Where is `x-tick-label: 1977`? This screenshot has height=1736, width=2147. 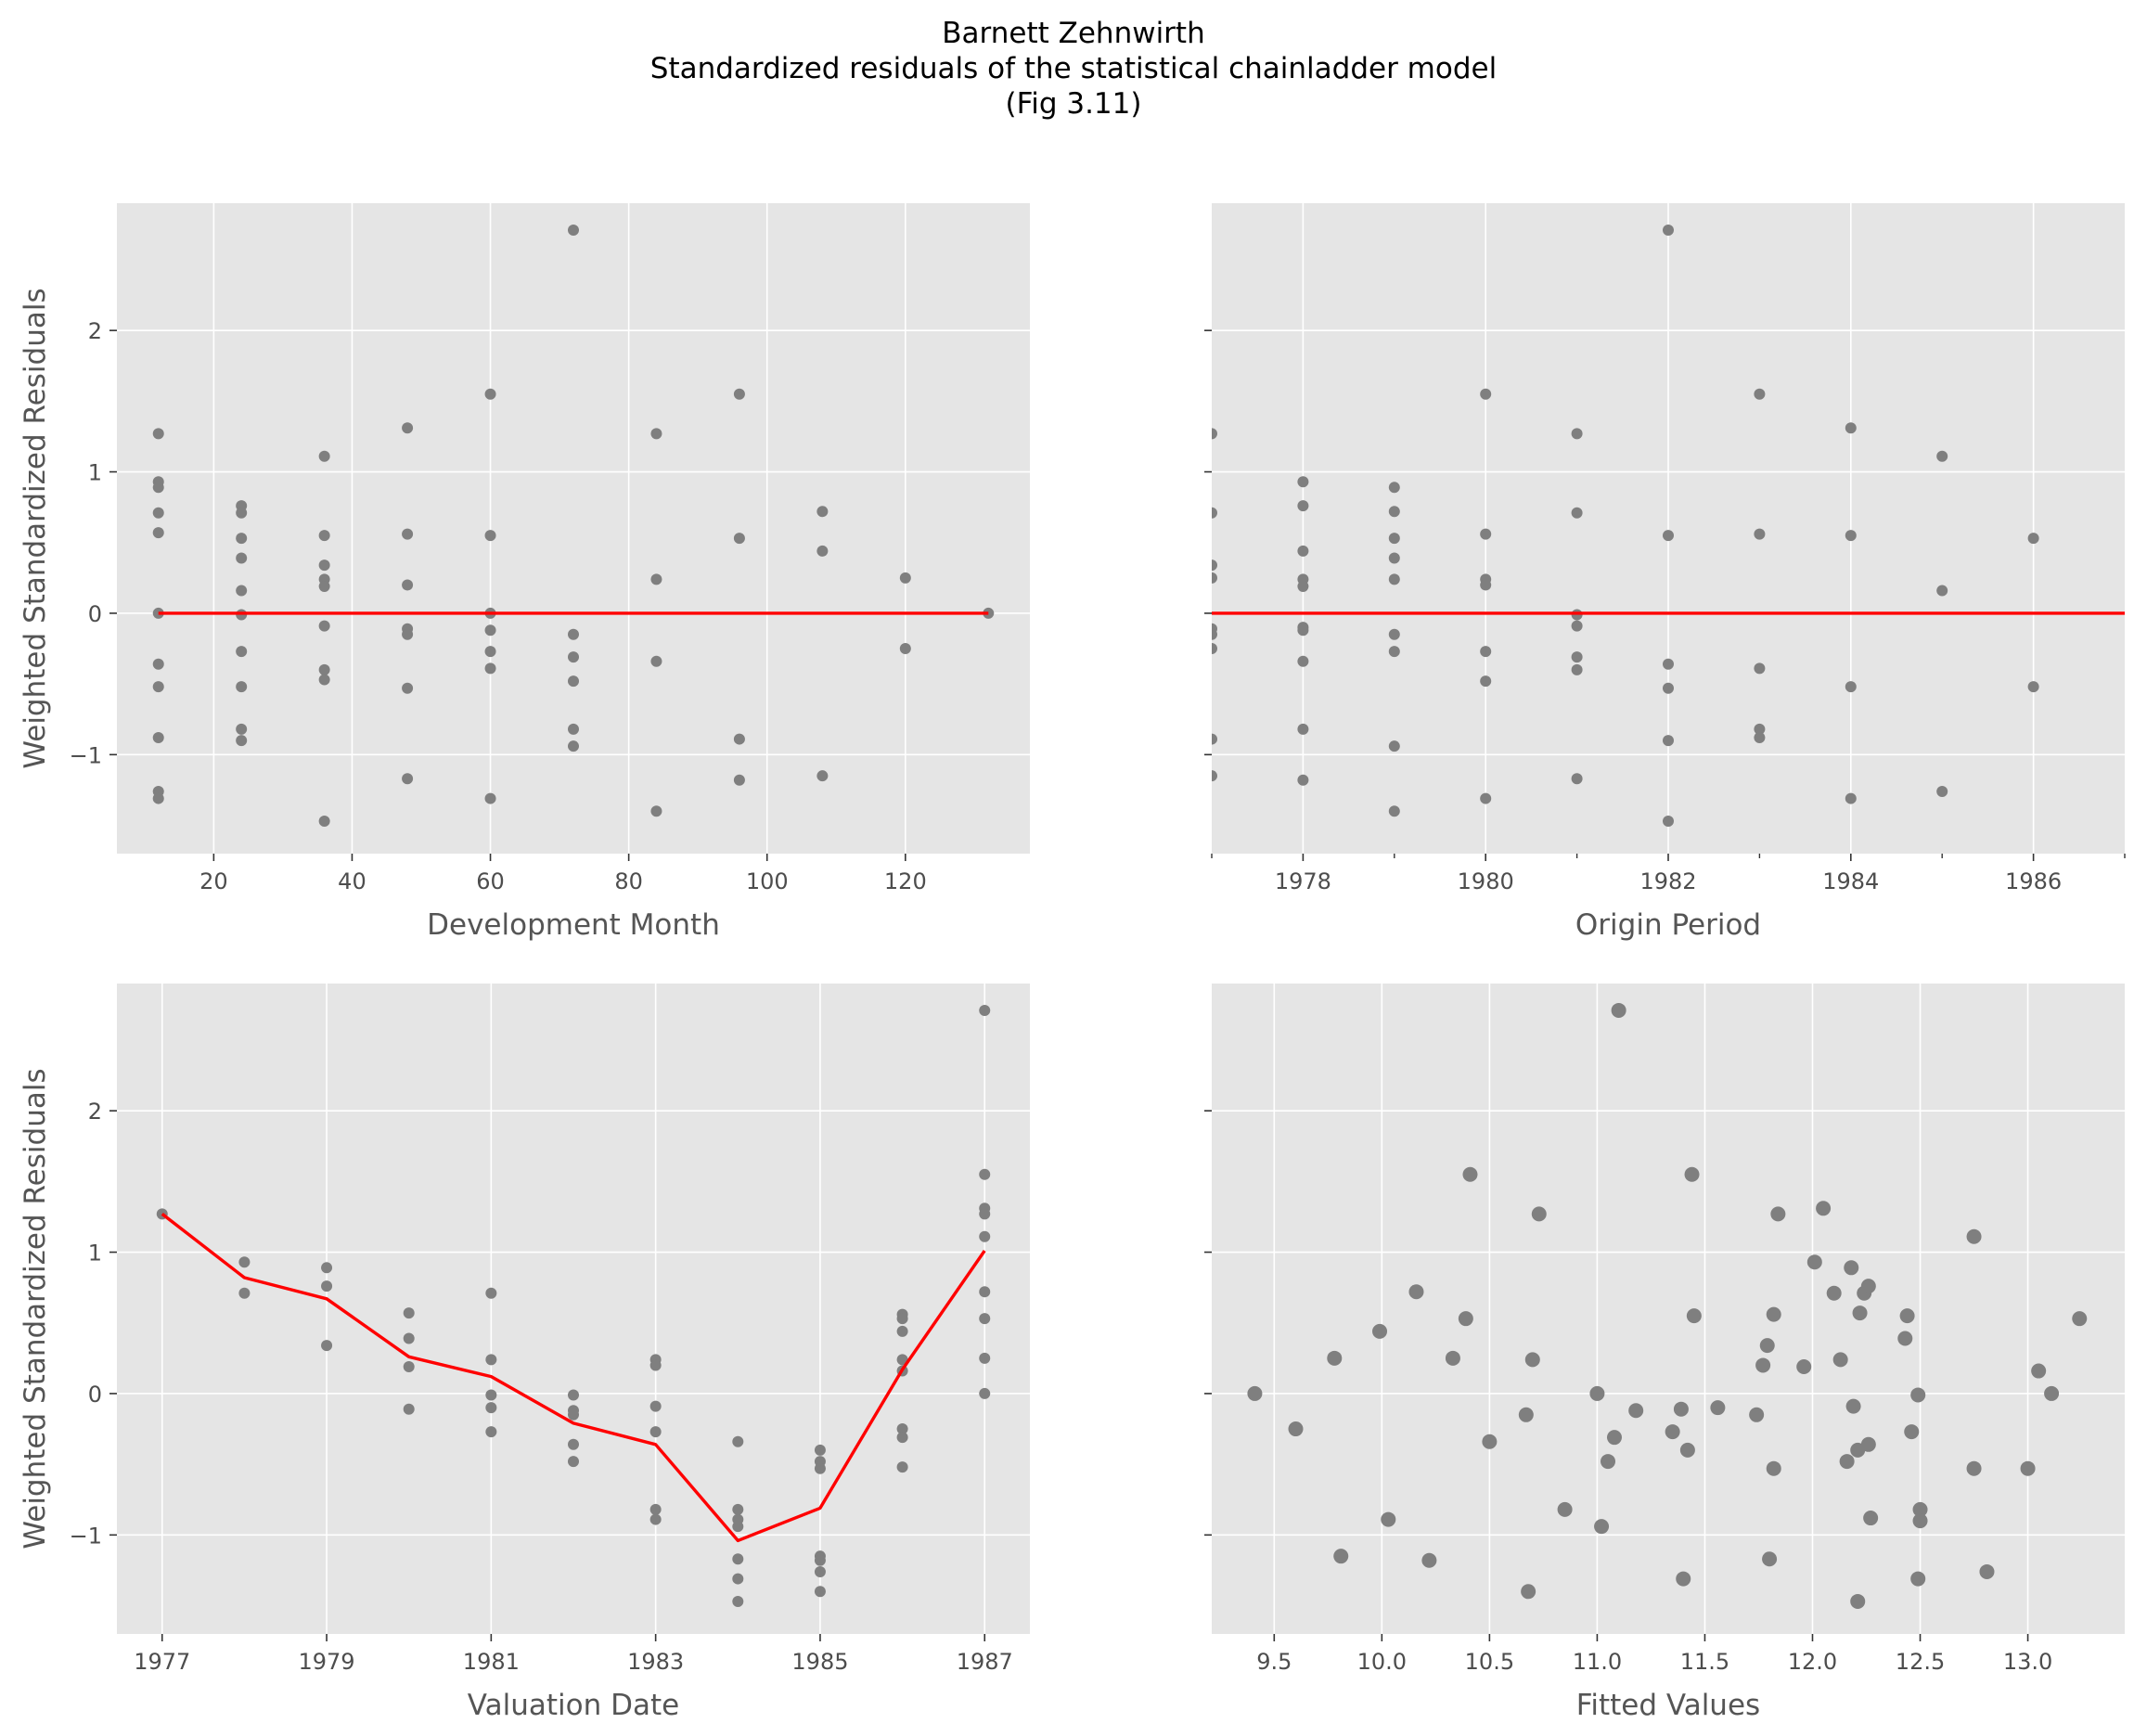
x-tick-label: 1977 is located at coordinates (162, 1662).